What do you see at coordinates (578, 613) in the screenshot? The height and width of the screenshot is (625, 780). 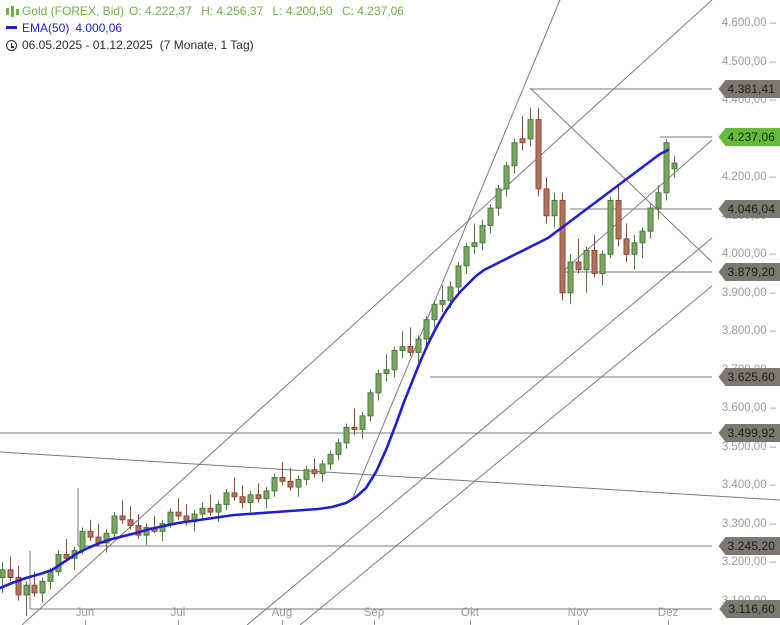 I see `time-tick-Nov: Nov` at bounding box center [578, 613].